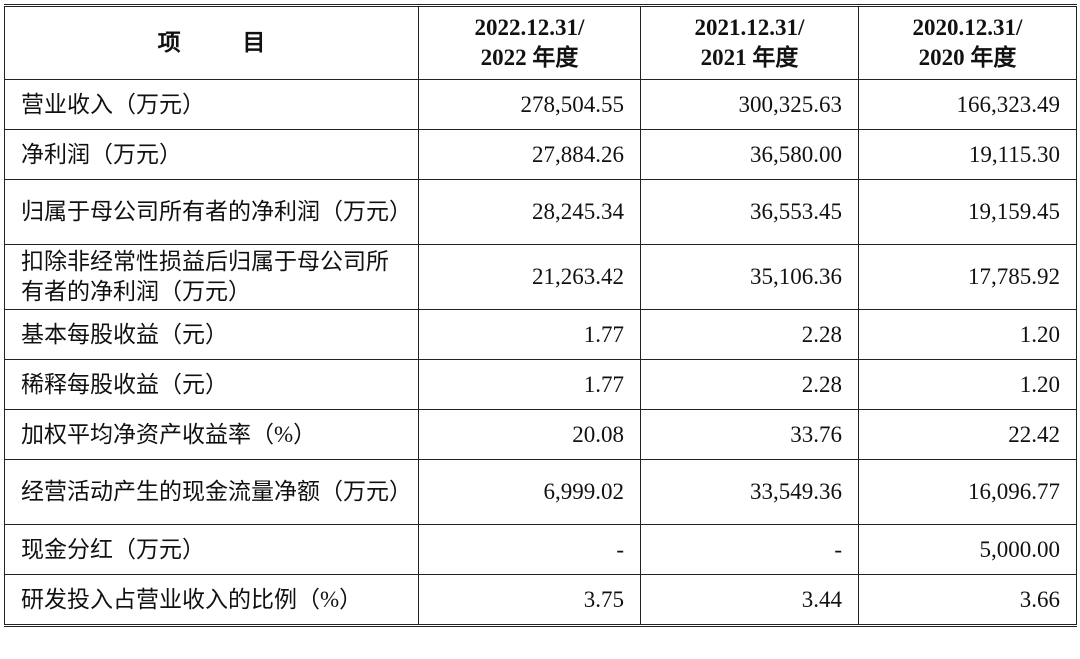  What do you see at coordinates (967, 57) in the screenshot?
I see `header-2020-year: 2020 年度` at bounding box center [967, 57].